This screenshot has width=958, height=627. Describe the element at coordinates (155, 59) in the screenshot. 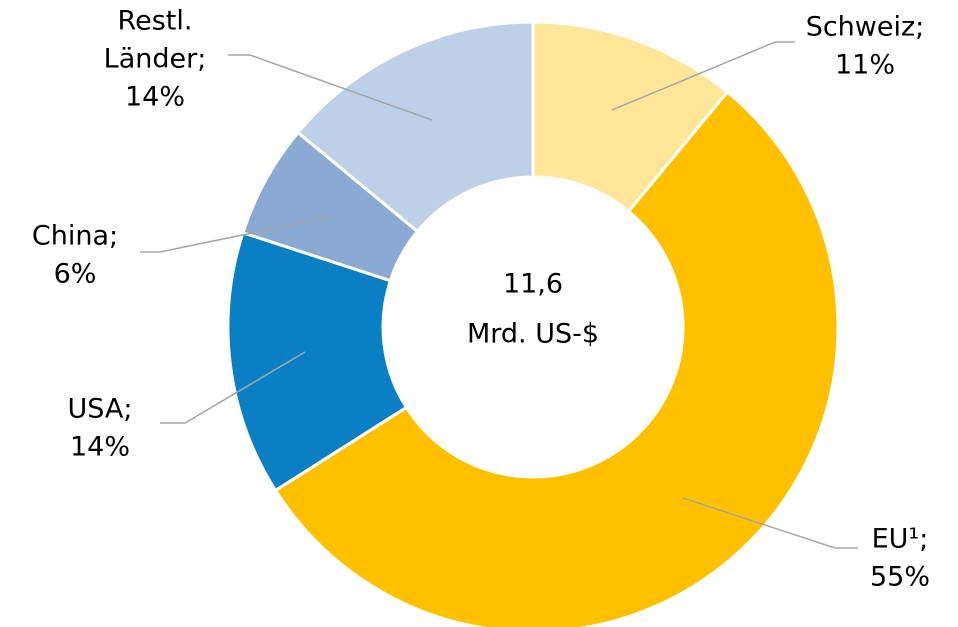

I see `data-label-name: Länder;` at that location.